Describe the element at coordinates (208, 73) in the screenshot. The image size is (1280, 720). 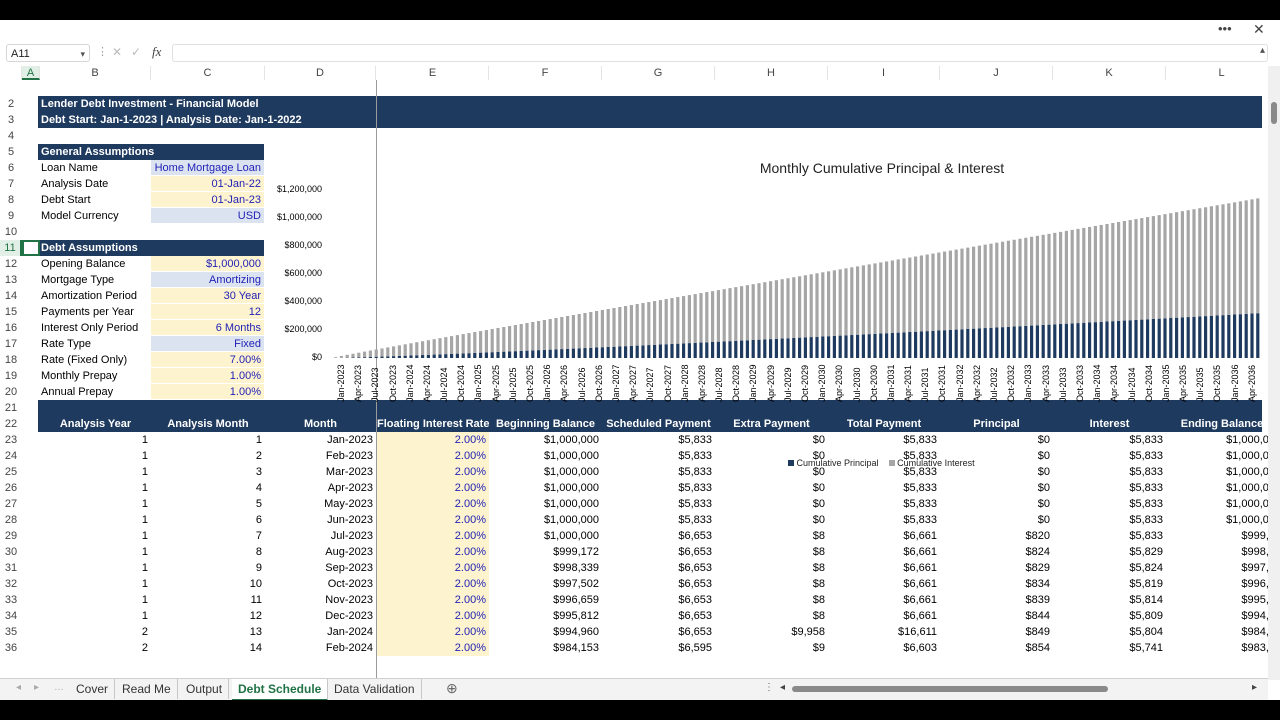
I see `column-header-c: C` at that location.